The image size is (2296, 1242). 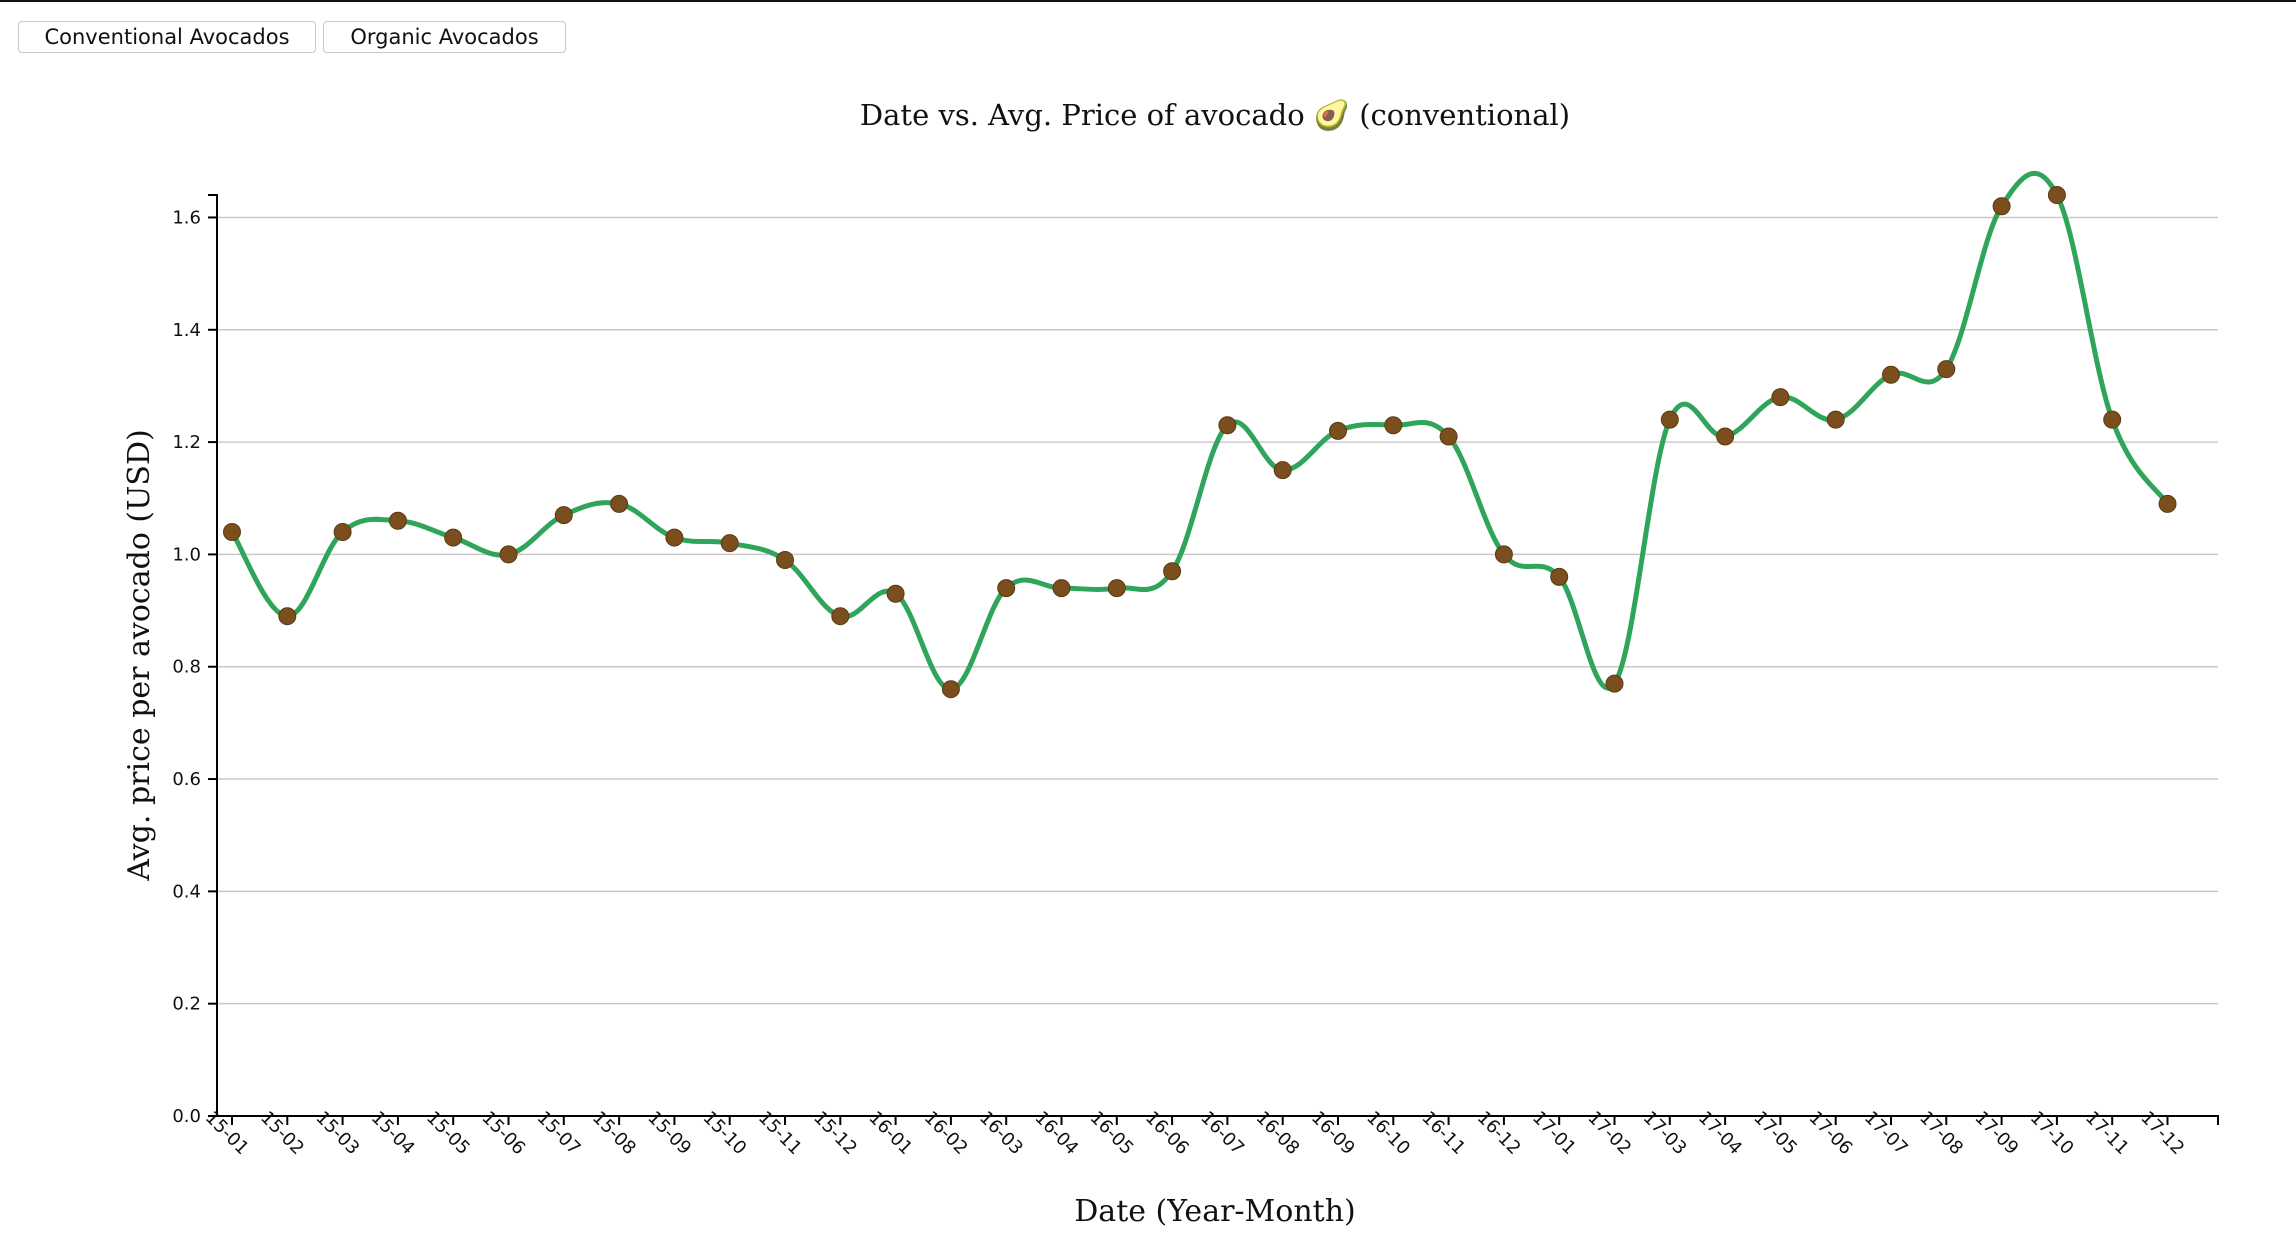 What do you see at coordinates (186, 1116) in the screenshot?
I see `y-tick-label: 0.0` at bounding box center [186, 1116].